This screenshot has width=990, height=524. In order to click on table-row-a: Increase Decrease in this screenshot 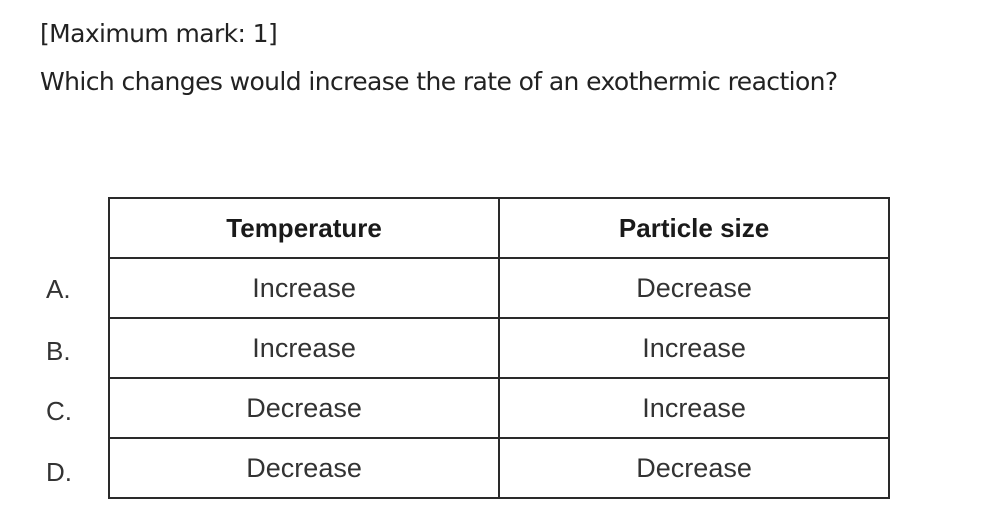, I will do `click(498, 288)`.